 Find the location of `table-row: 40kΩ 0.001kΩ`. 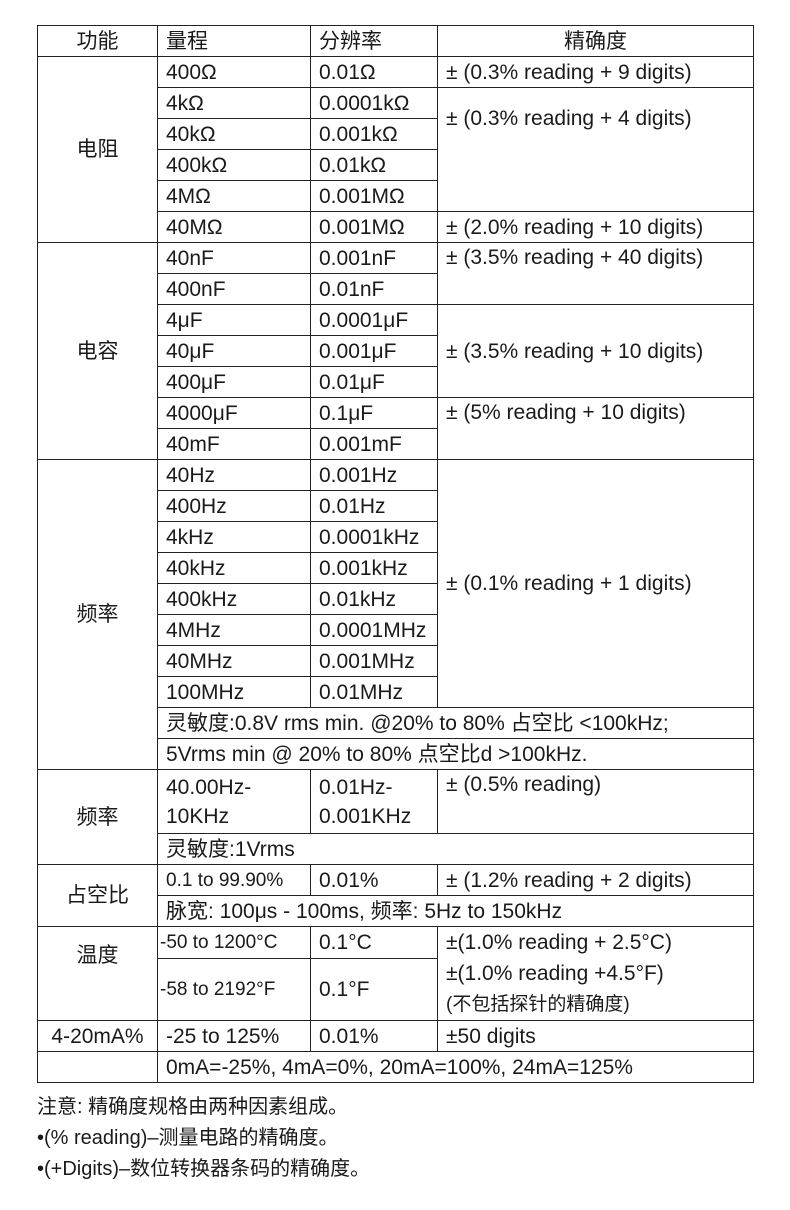

table-row: 40kΩ 0.001kΩ is located at coordinates (396, 134).